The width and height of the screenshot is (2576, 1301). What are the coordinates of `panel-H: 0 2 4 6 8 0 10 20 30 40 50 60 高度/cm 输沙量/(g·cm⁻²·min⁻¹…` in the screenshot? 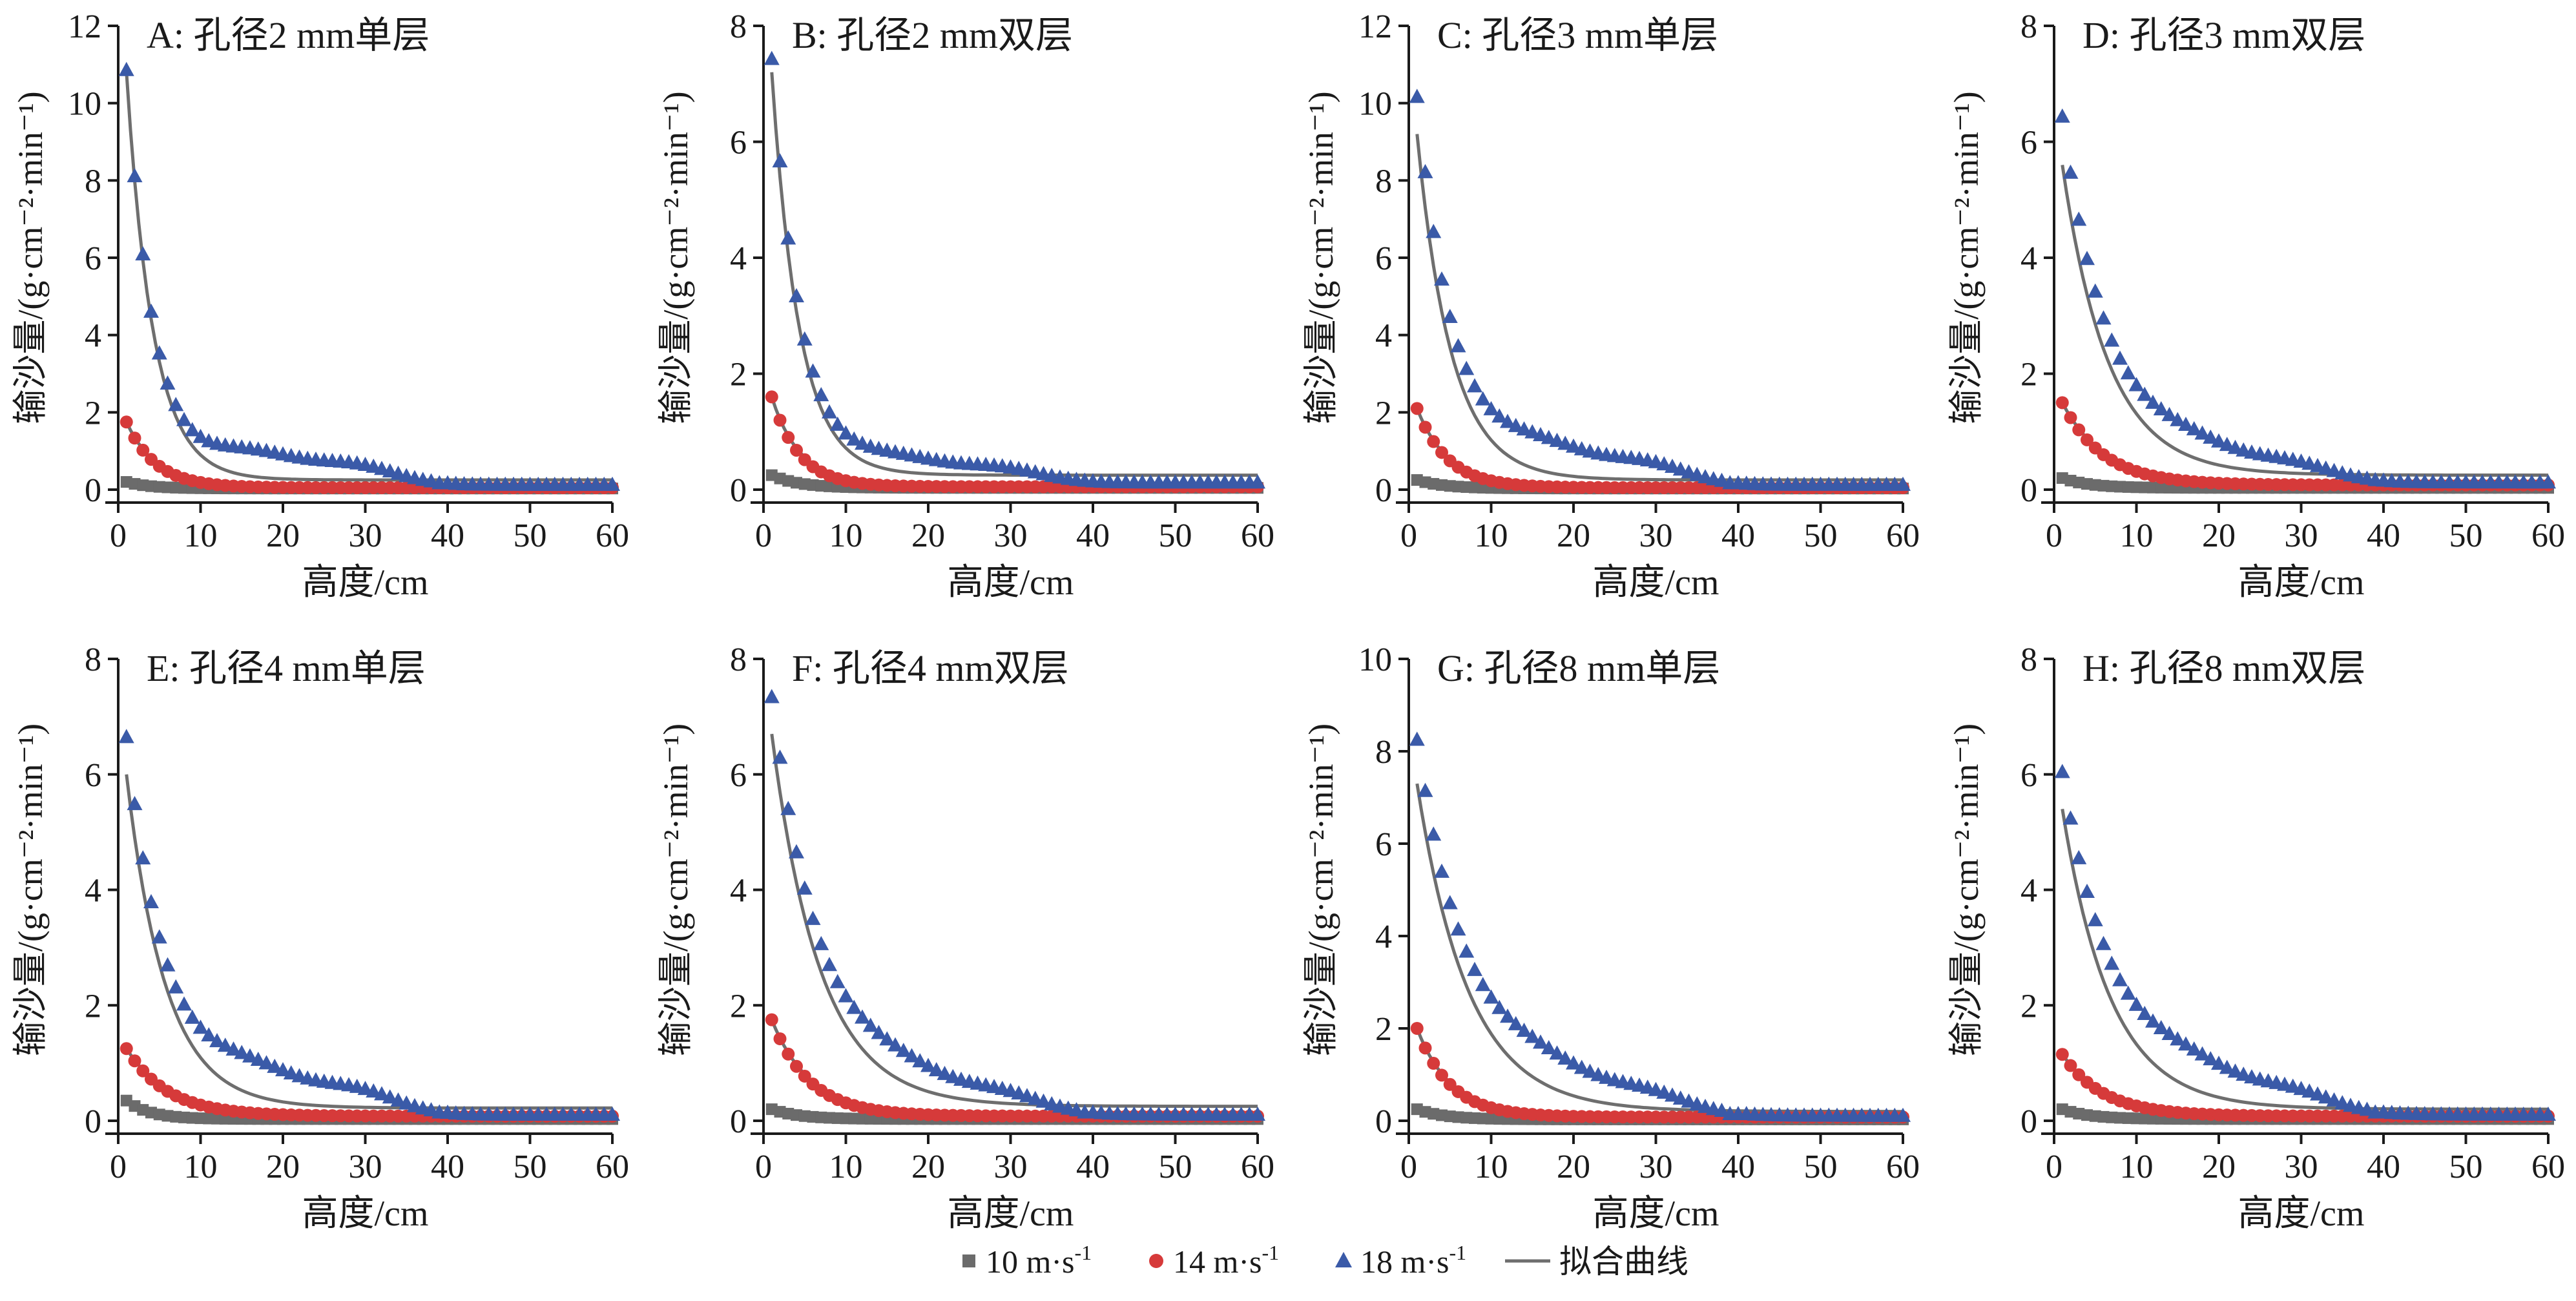 It's located at (2256, 937).